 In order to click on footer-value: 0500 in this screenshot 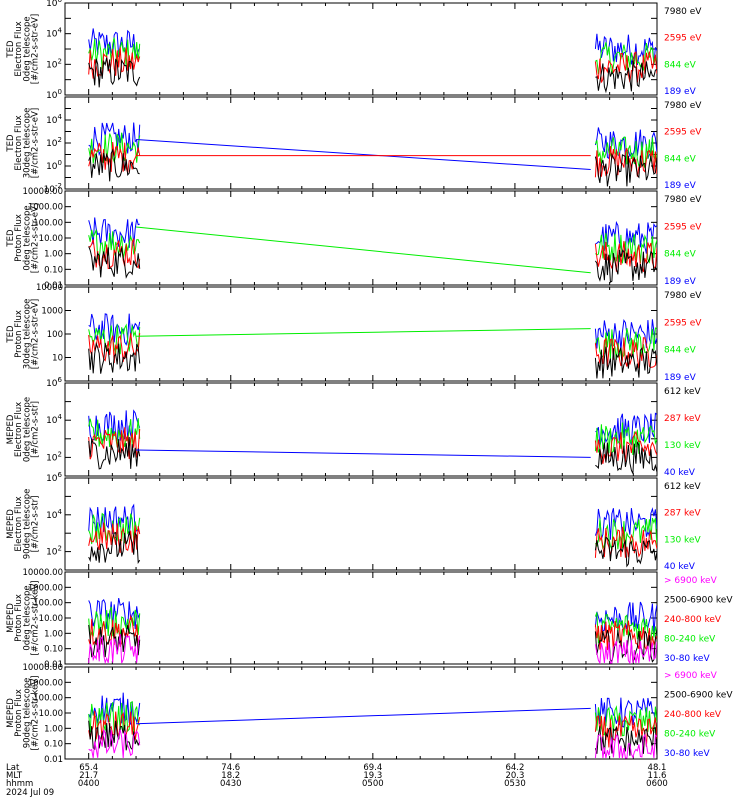, I will do `click(373, 784)`.